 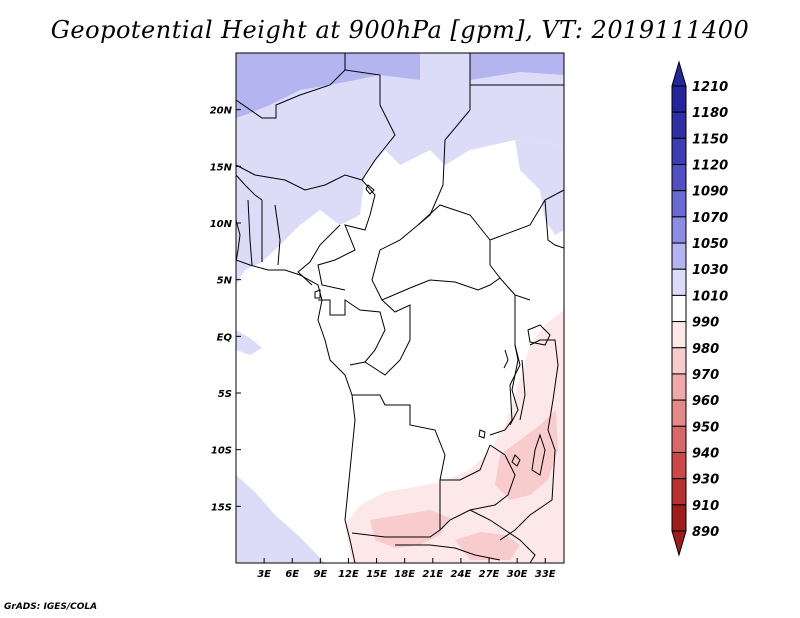 I want to click on colorbar-label: 1050, so click(x=710, y=244).